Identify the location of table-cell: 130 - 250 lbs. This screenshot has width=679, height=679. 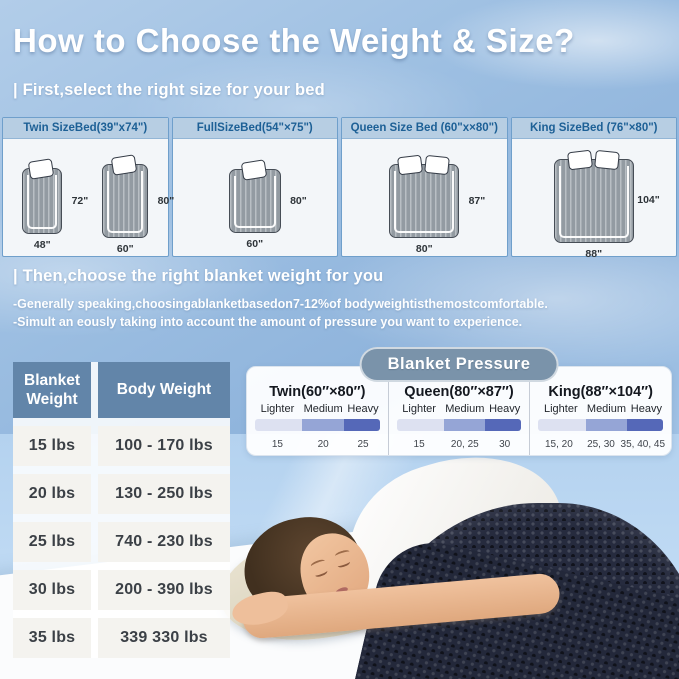
(164, 494).